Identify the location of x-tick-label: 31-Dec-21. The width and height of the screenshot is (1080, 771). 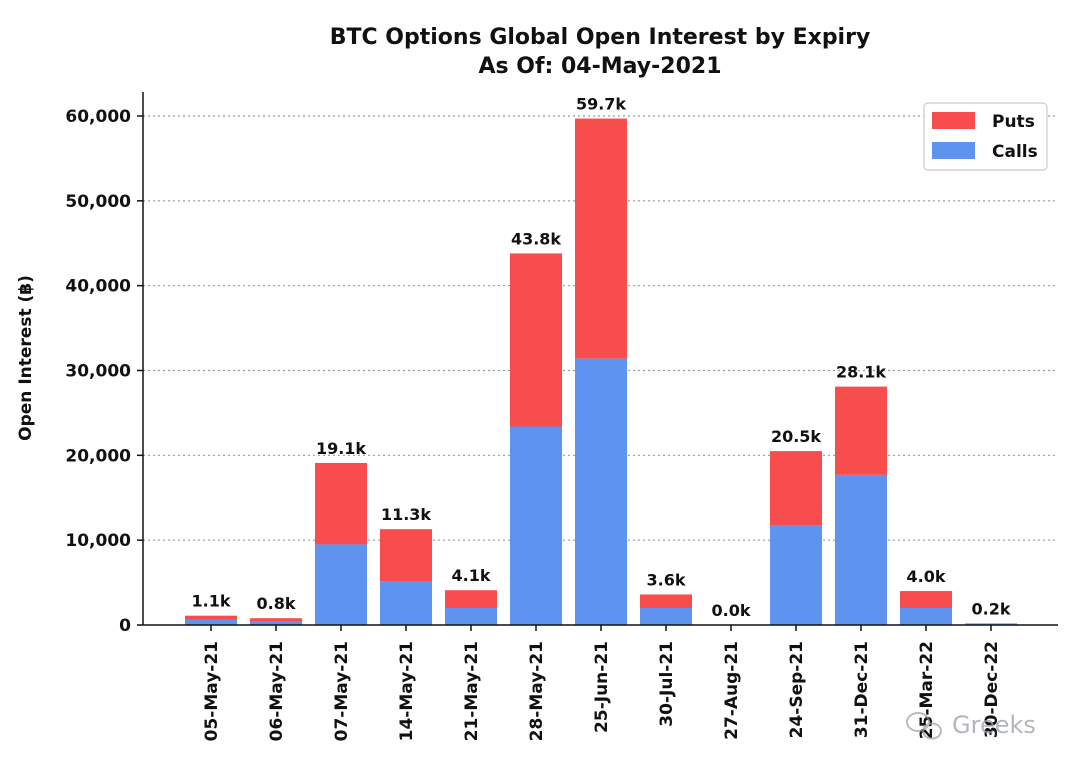
(862, 689).